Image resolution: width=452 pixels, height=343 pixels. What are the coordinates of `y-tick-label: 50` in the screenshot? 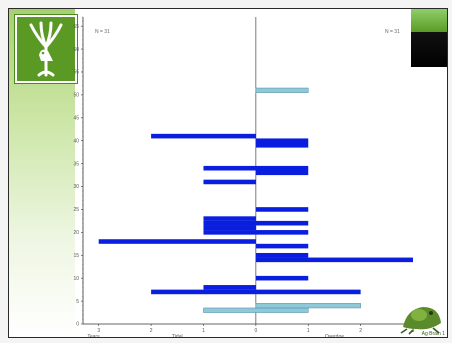 It's located at (76, 96).